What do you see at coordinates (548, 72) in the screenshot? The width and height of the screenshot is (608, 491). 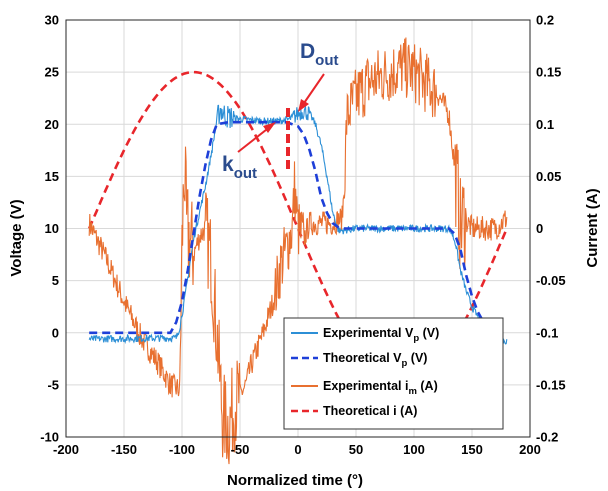 I see `y-right-tick-label: 0.15` at bounding box center [548, 72].